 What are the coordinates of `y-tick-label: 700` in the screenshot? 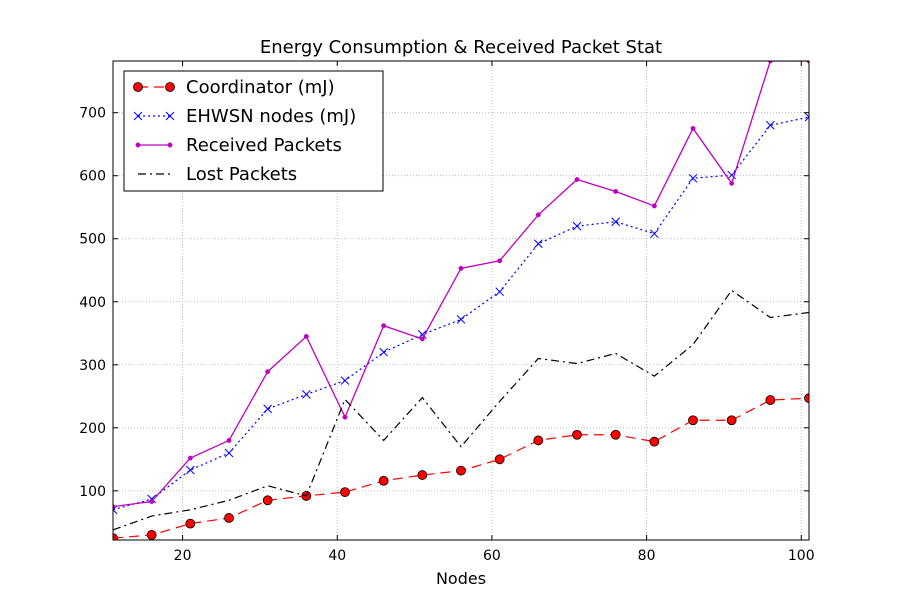 It's located at (92, 114).